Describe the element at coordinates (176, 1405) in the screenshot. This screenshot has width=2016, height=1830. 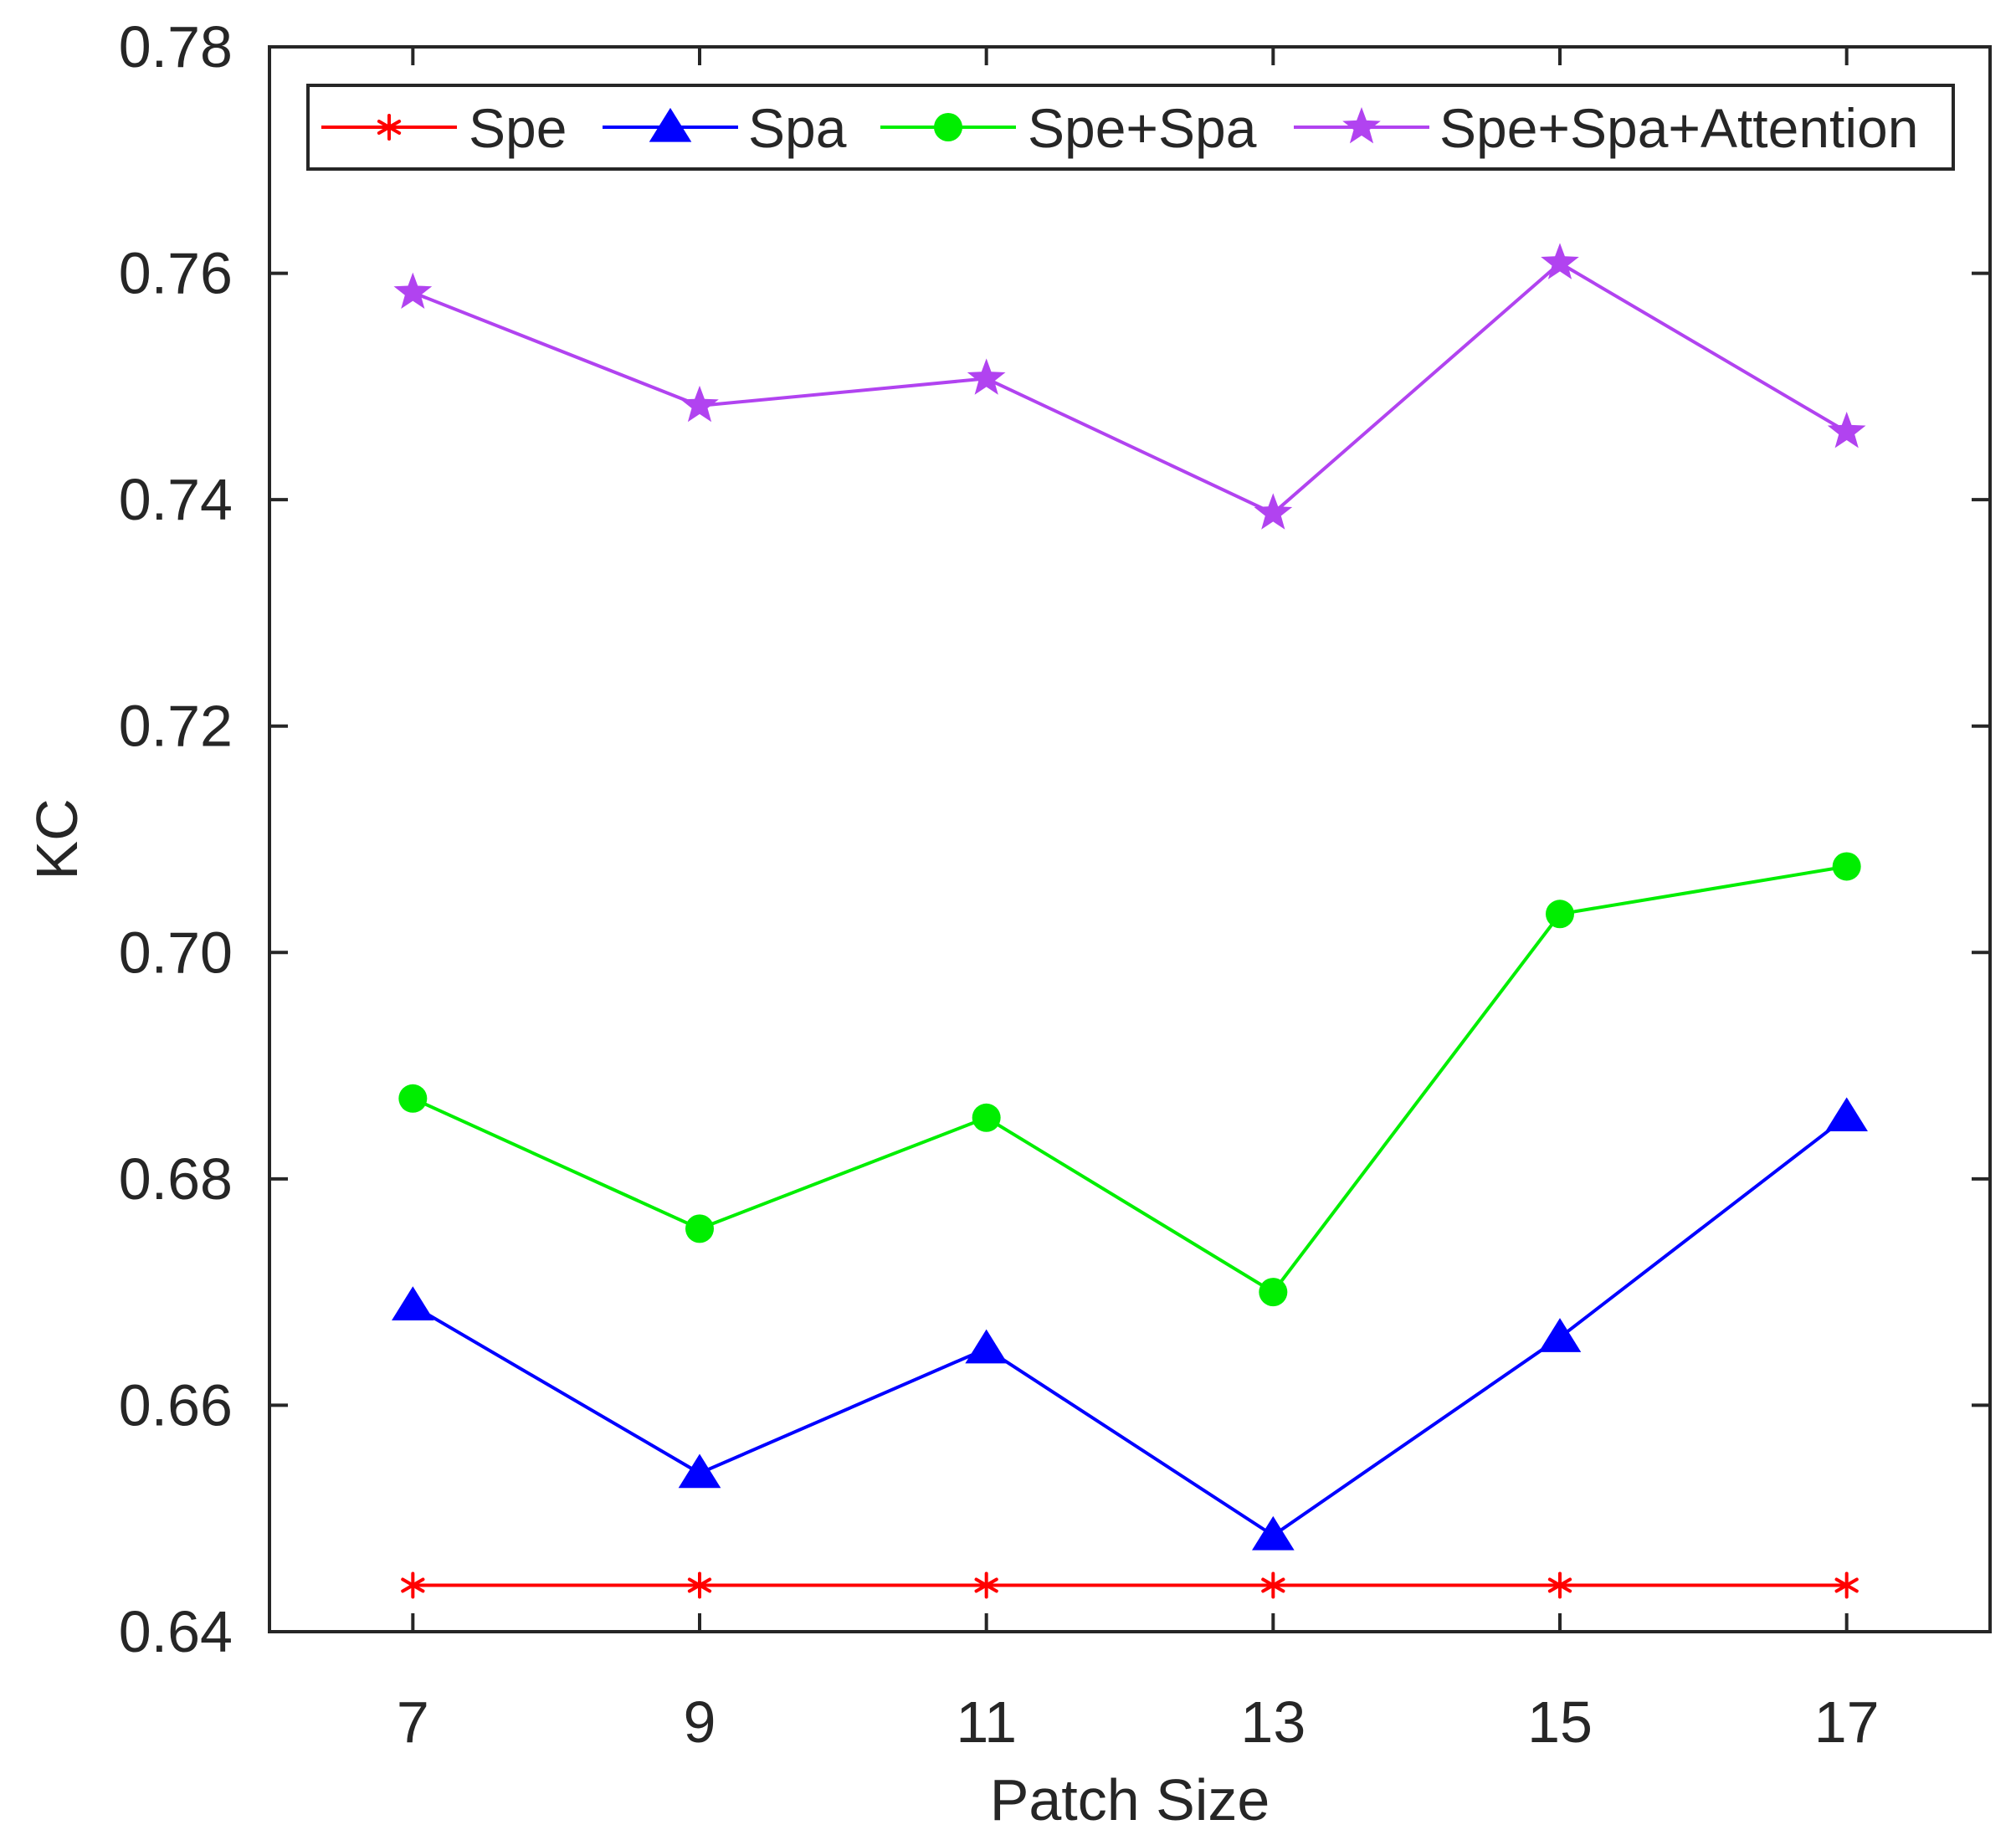
I see `y-tick-label: 0.66` at that location.